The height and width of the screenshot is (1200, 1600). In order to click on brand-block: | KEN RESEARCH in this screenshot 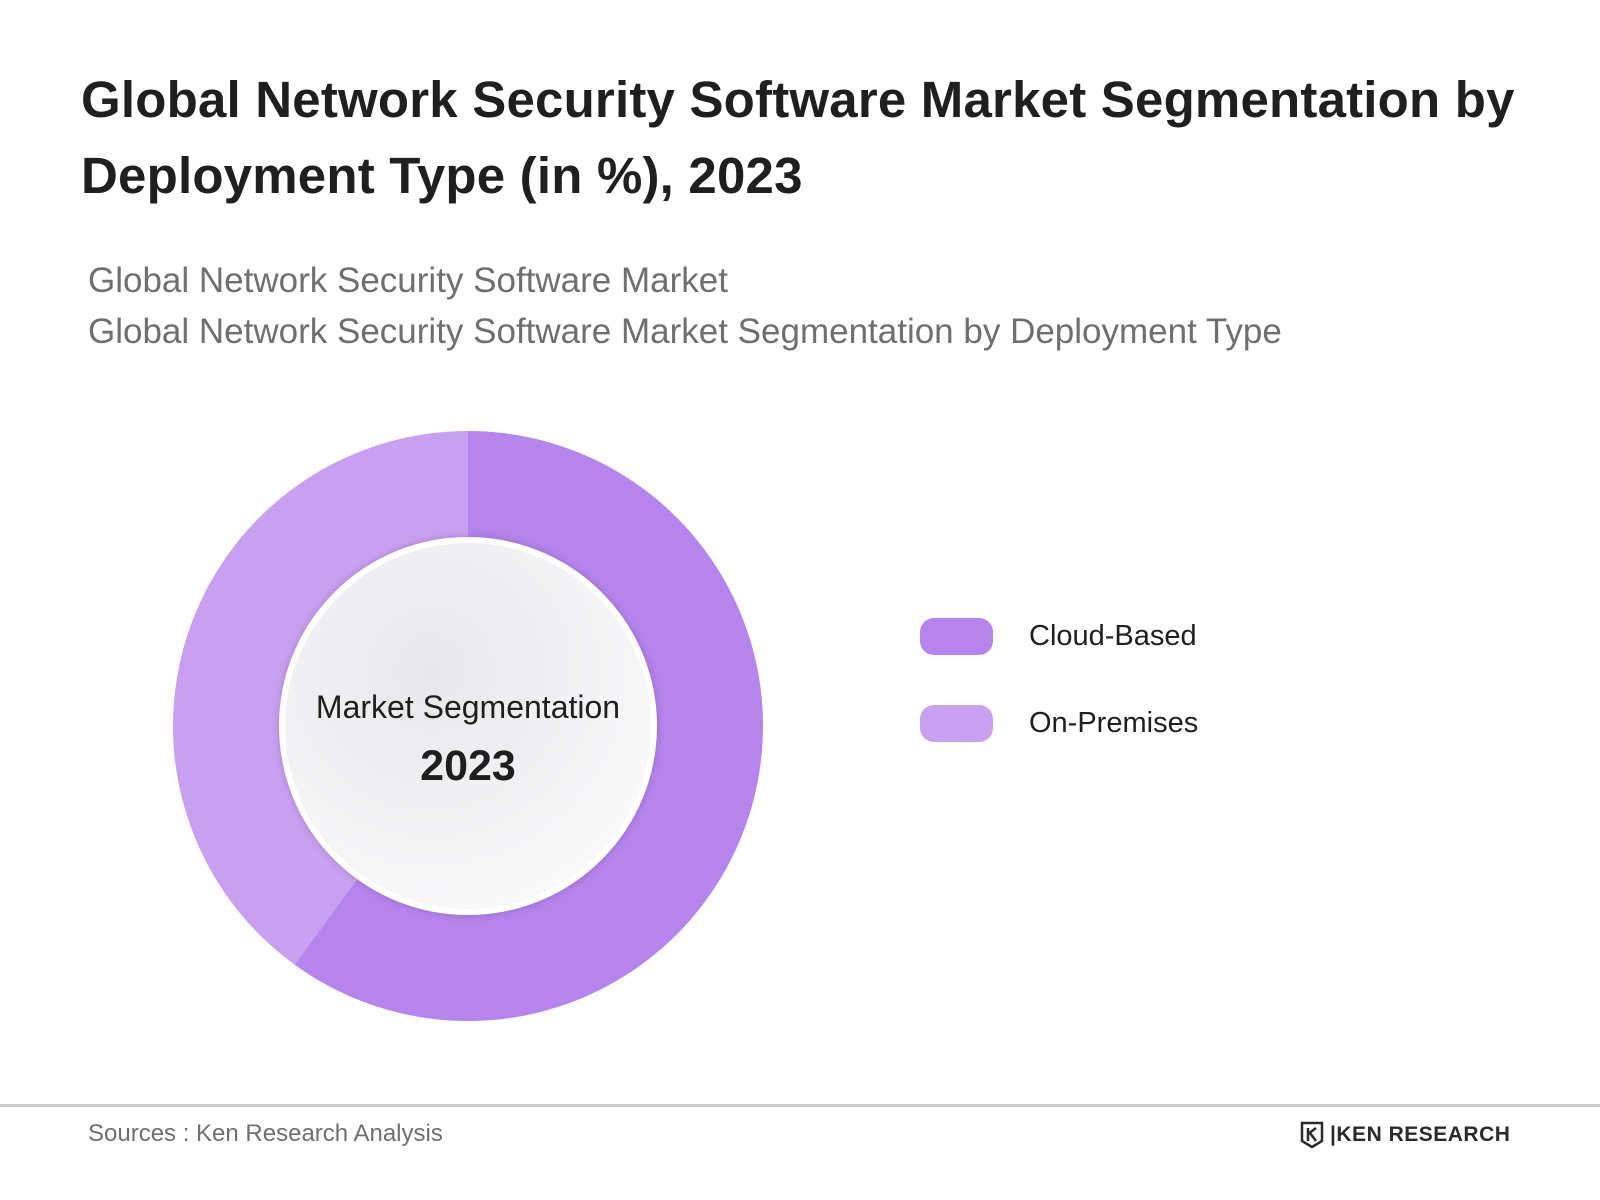, I will do `click(1405, 1135)`.